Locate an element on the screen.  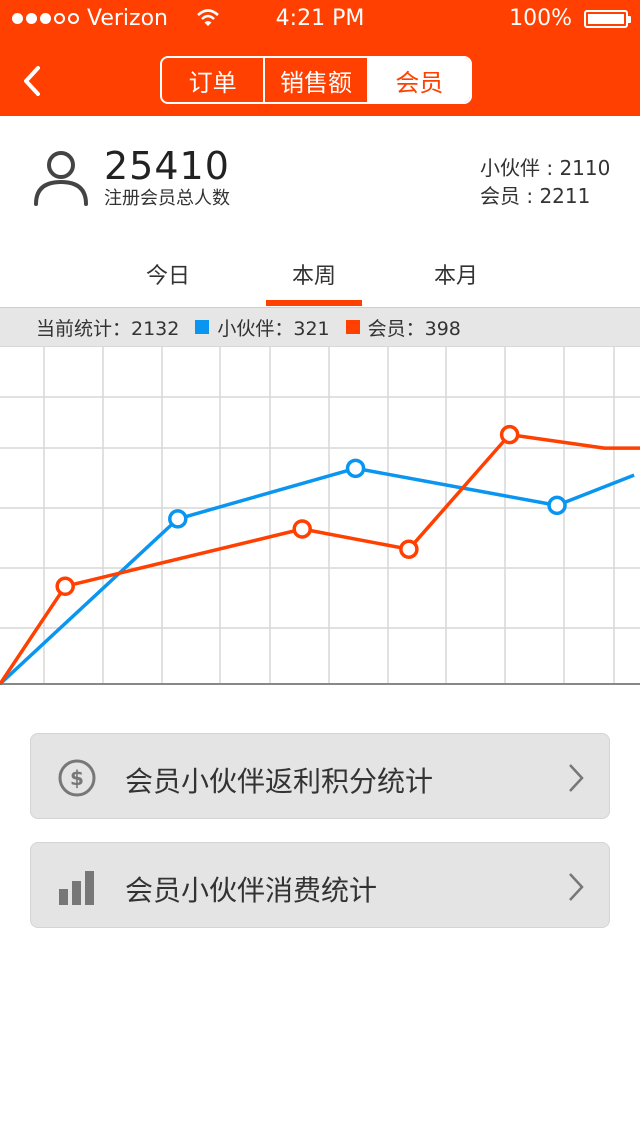
total-members-label: 注册会员总人数 is located at coordinates (167, 198).